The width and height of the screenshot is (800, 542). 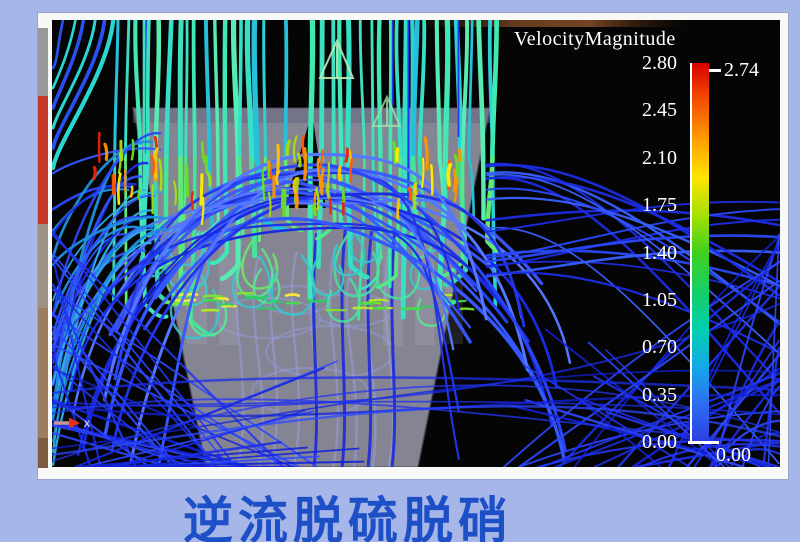 I want to click on colorbar-tick-label: 1.75, so click(x=659, y=205).